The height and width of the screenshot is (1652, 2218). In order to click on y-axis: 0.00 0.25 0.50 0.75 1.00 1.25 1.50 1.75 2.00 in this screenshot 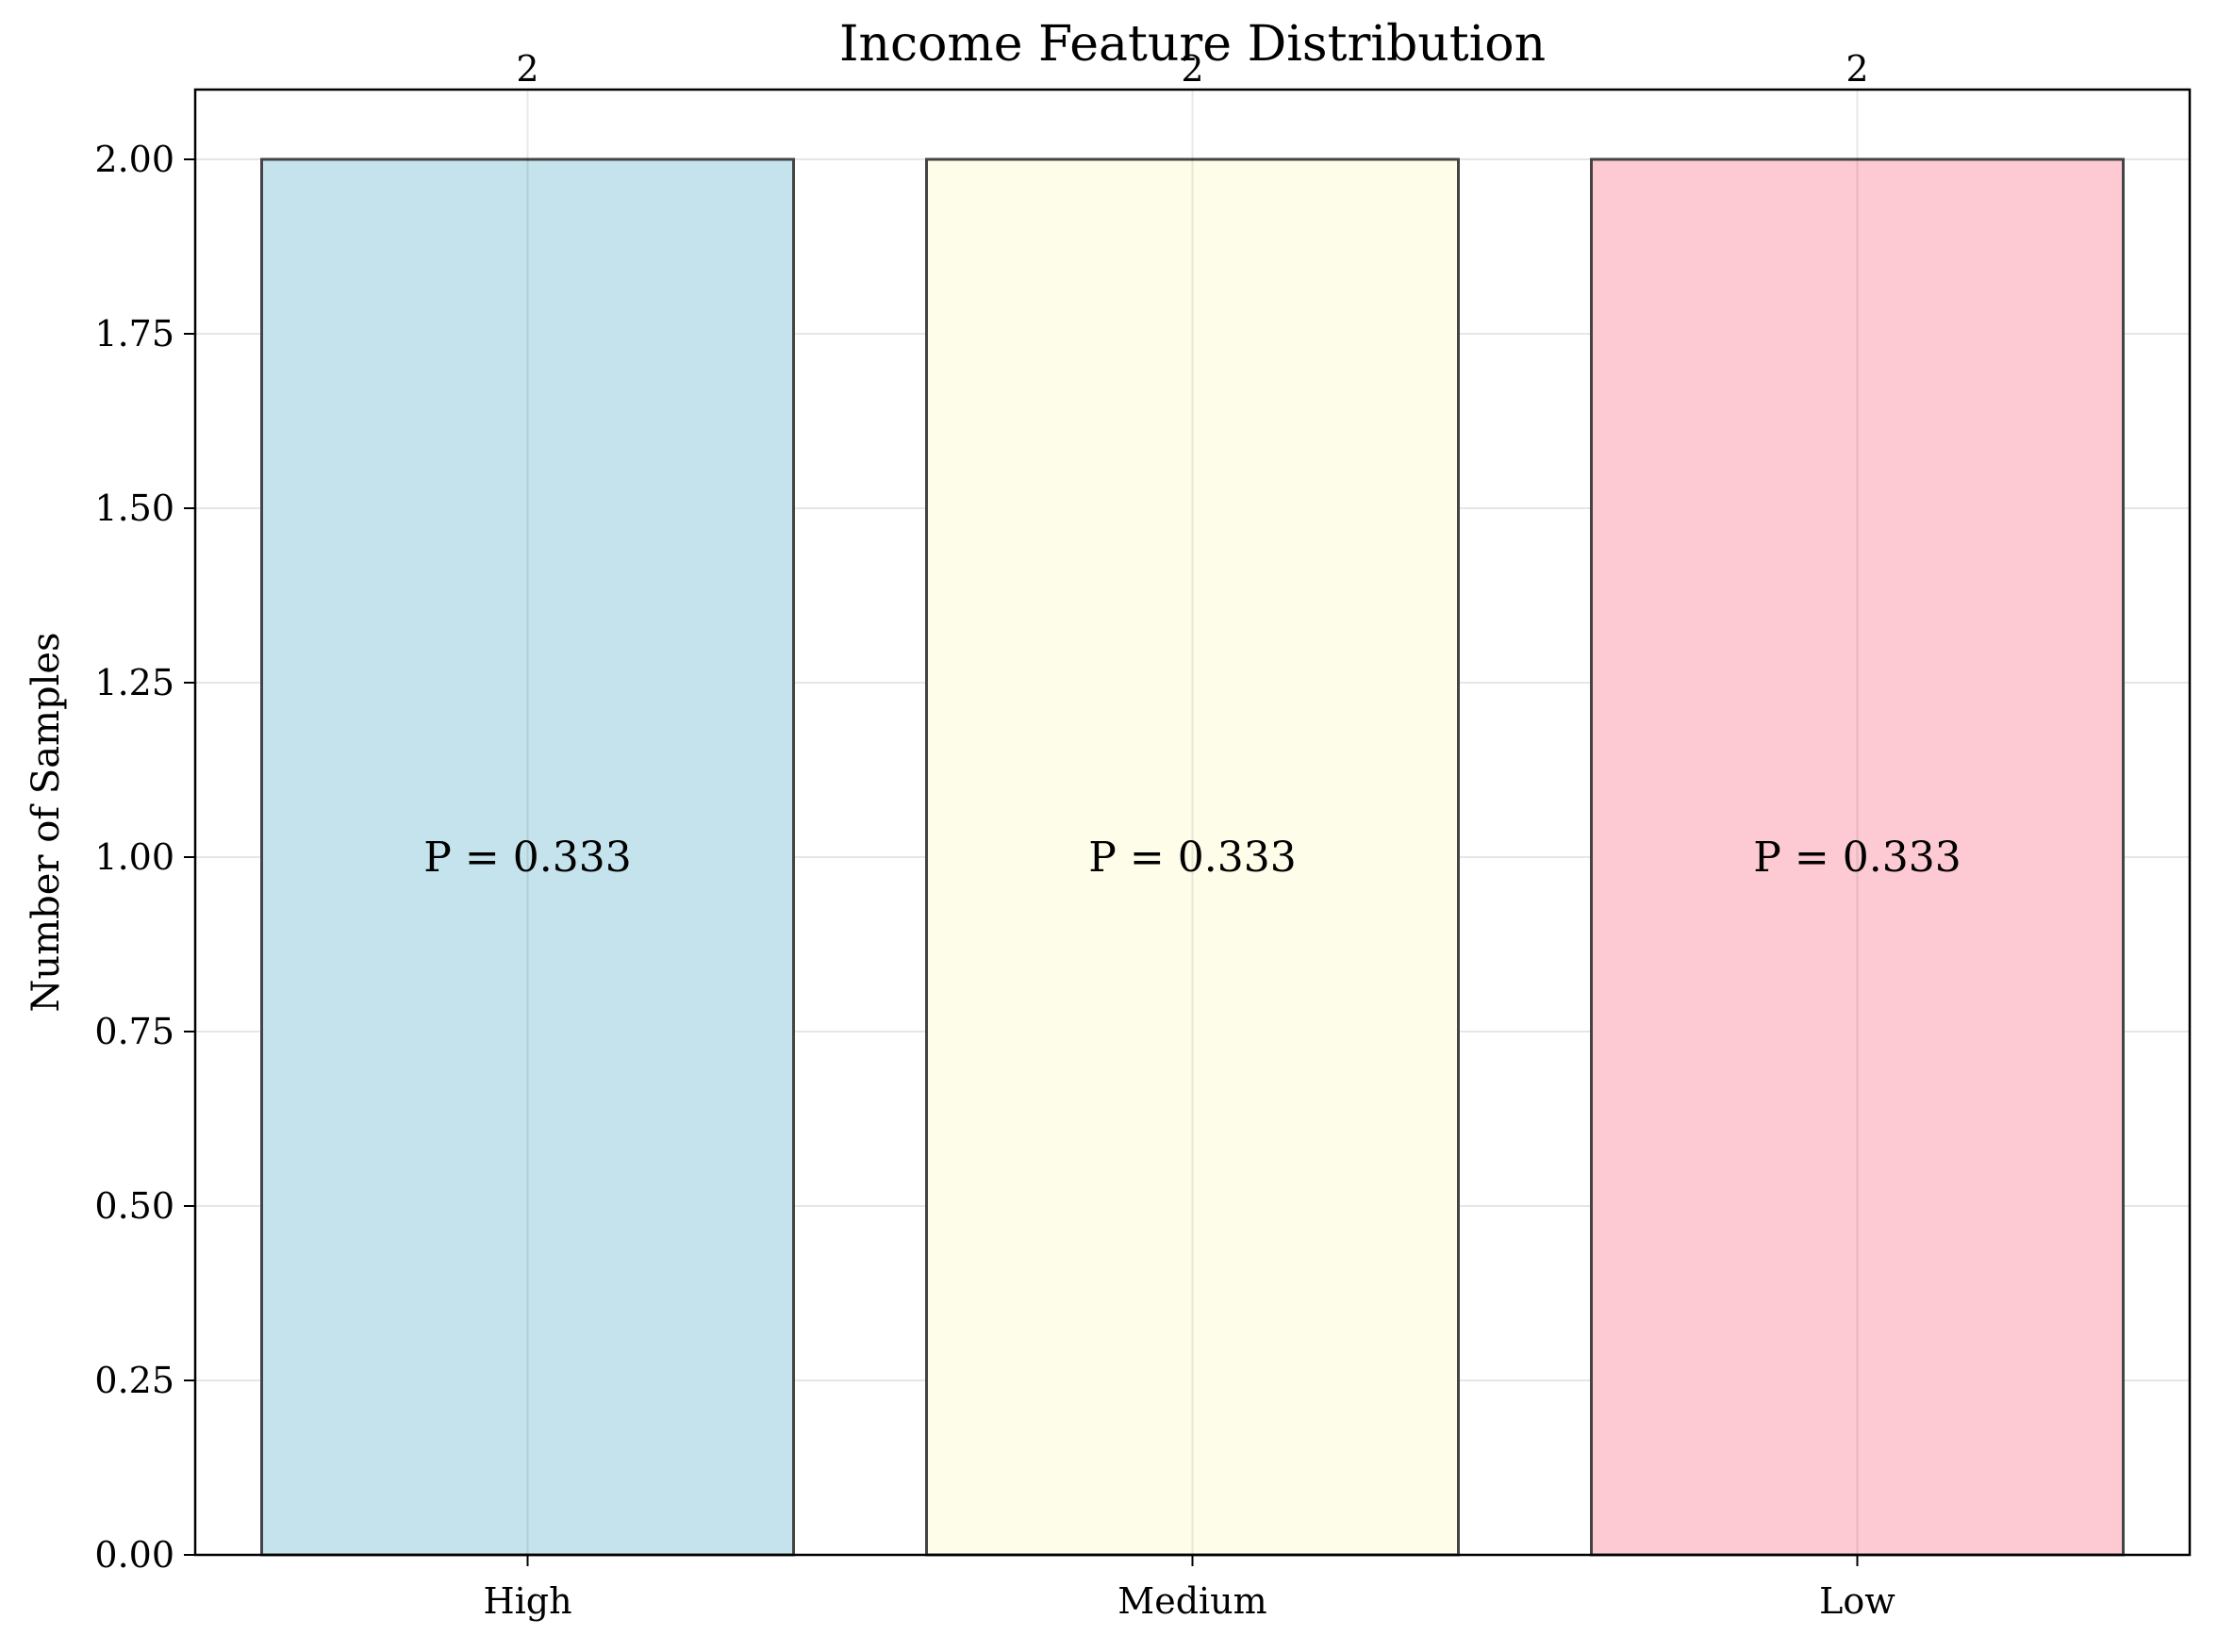, I will do `click(145, 857)`.